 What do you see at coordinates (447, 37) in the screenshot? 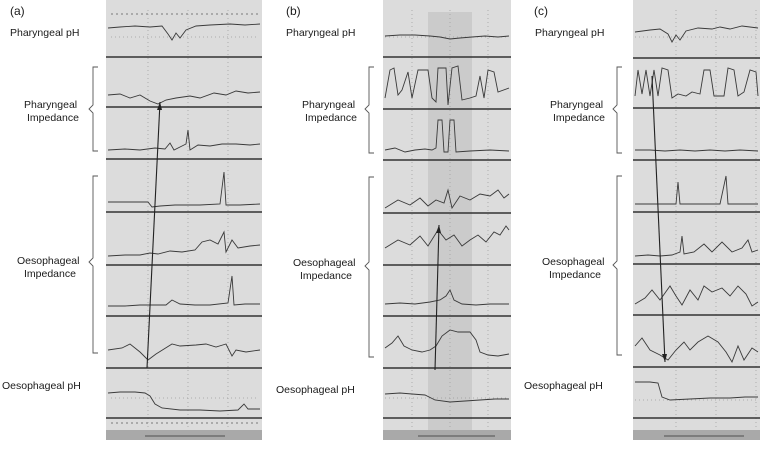
I see `panel-b-pharyngeal-ph-trace` at bounding box center [447, 37].